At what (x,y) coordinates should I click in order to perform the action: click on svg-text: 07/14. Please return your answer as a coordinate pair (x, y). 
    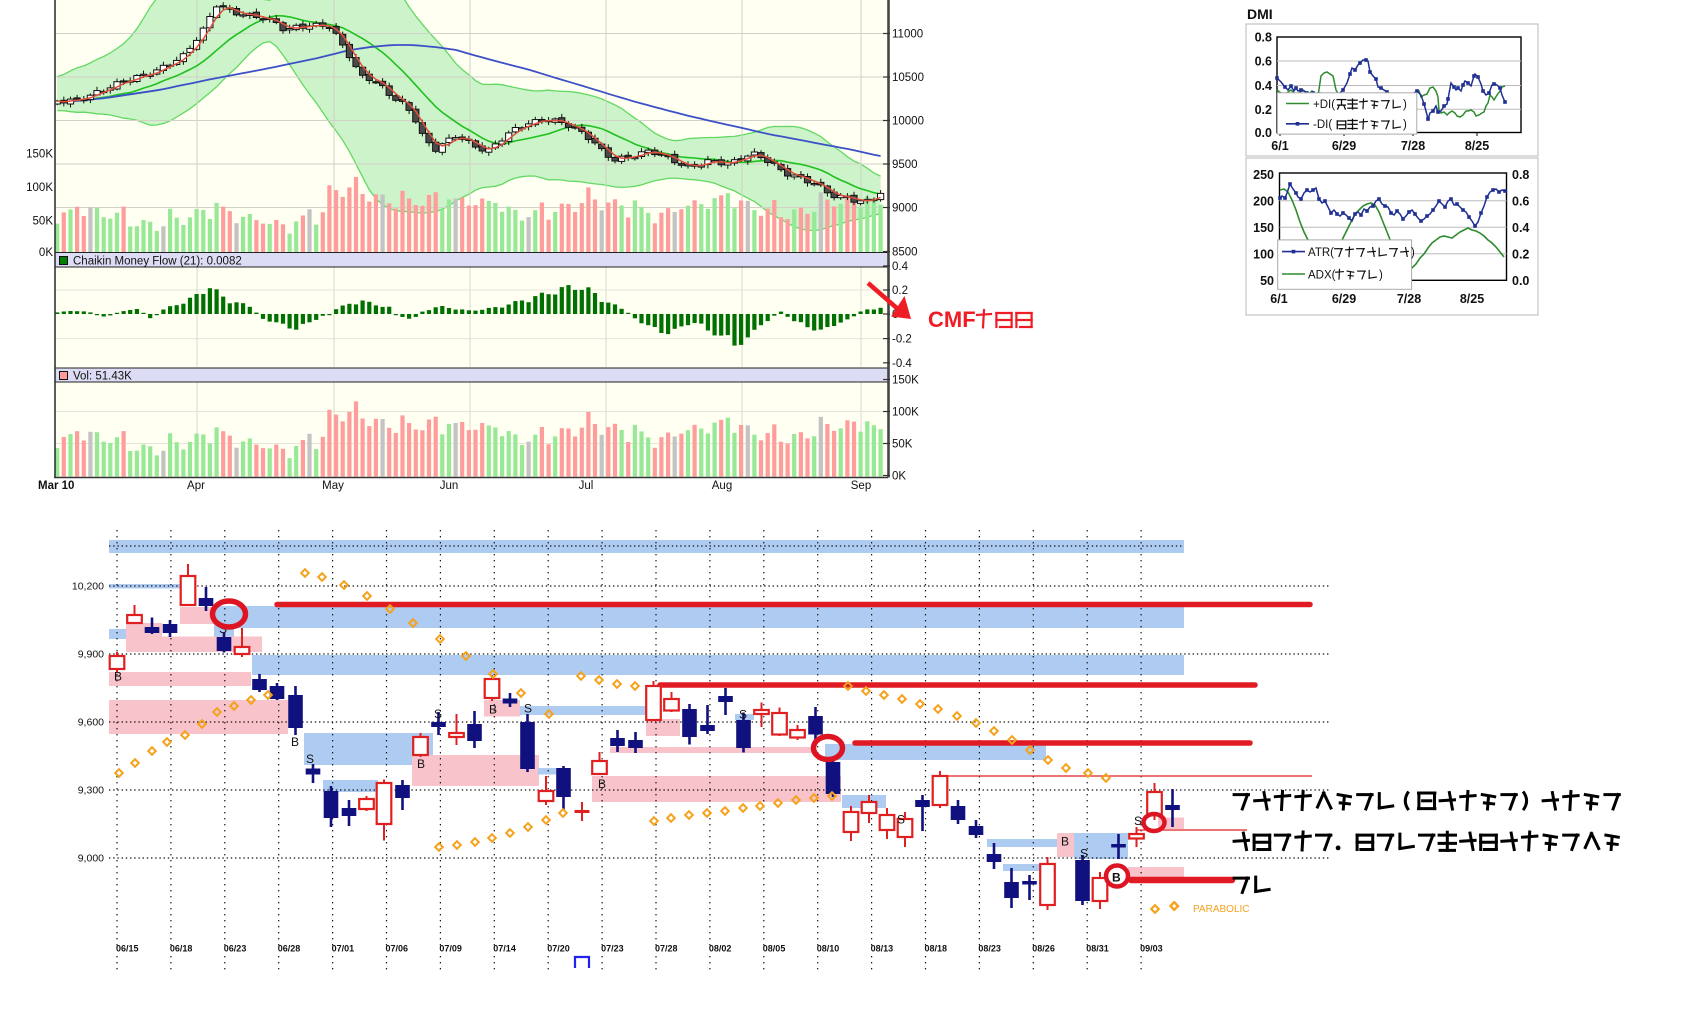
    Looking at the image, I should click on (504, 949).